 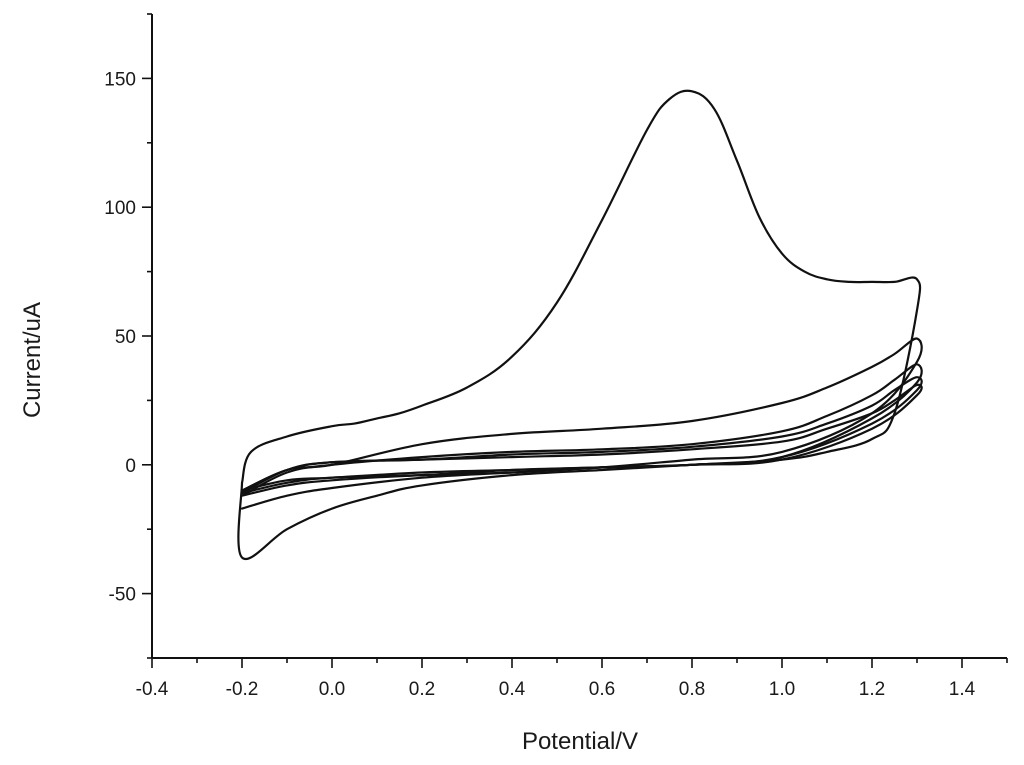 What do you see at coordinates (692, 689) in the screenshot?
I see `x-tick-label: 0.8` at bounding box center [692, 689].